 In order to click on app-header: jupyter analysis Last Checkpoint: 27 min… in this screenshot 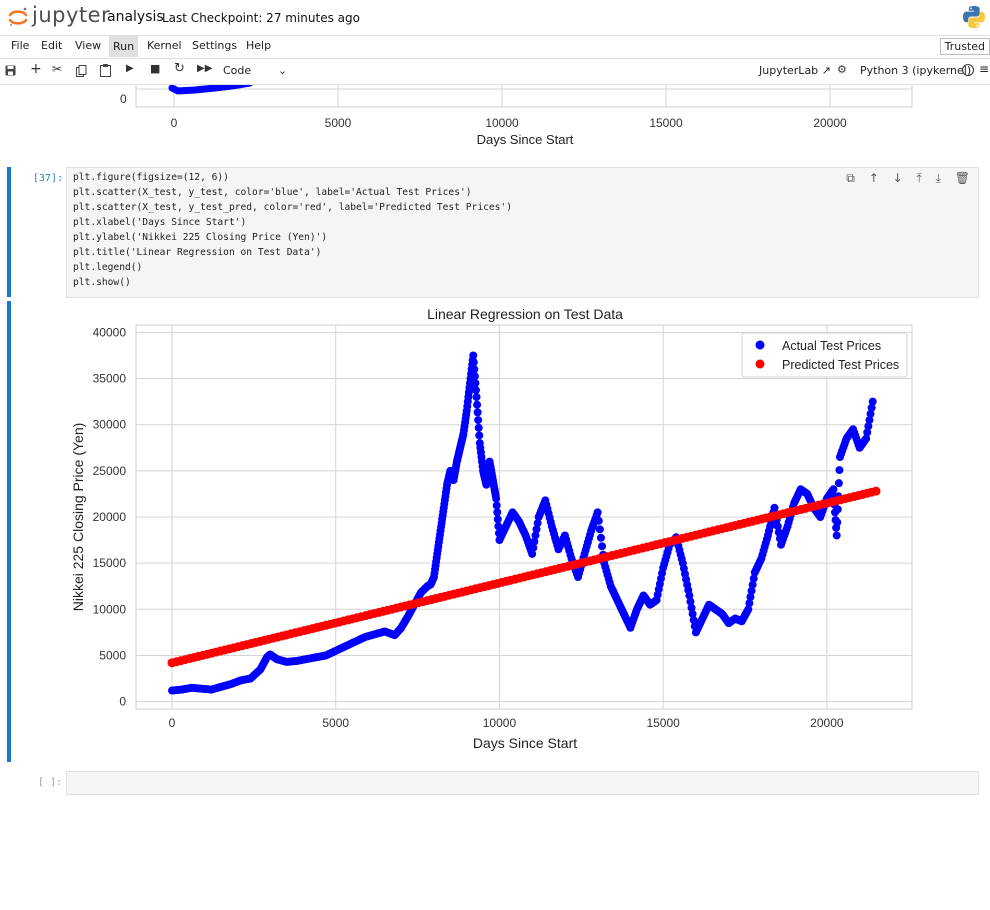, I will do `click(495, 17)`.